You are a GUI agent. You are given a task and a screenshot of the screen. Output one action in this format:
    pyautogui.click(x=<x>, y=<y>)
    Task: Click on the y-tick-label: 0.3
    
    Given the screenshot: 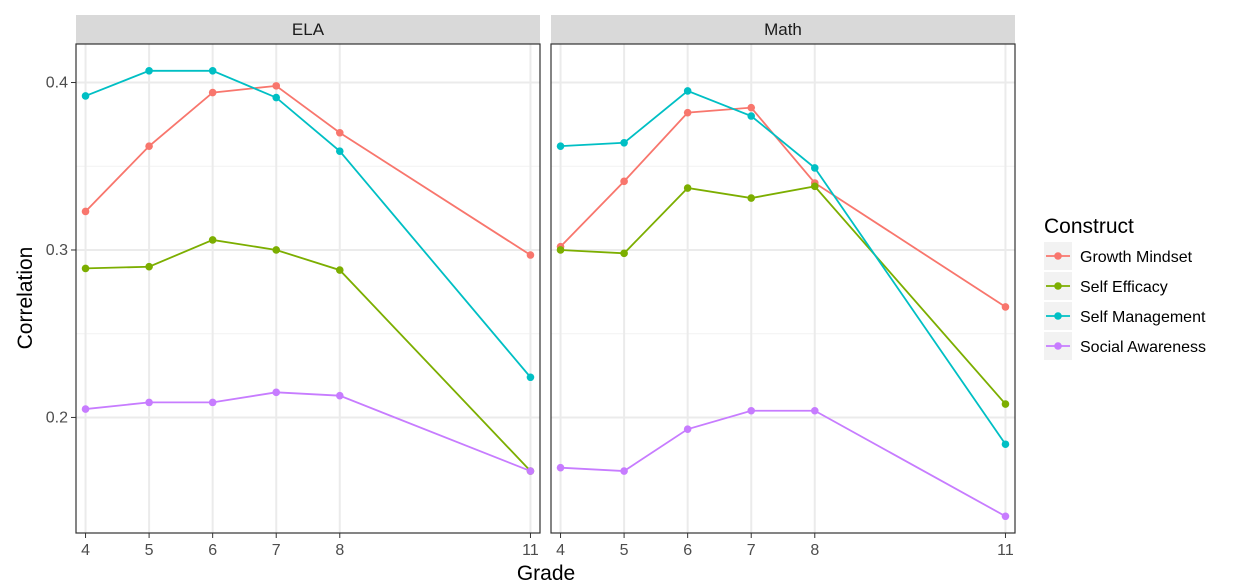 What is the action you would take?
    pyautogui.click(x=57, y=250)
    